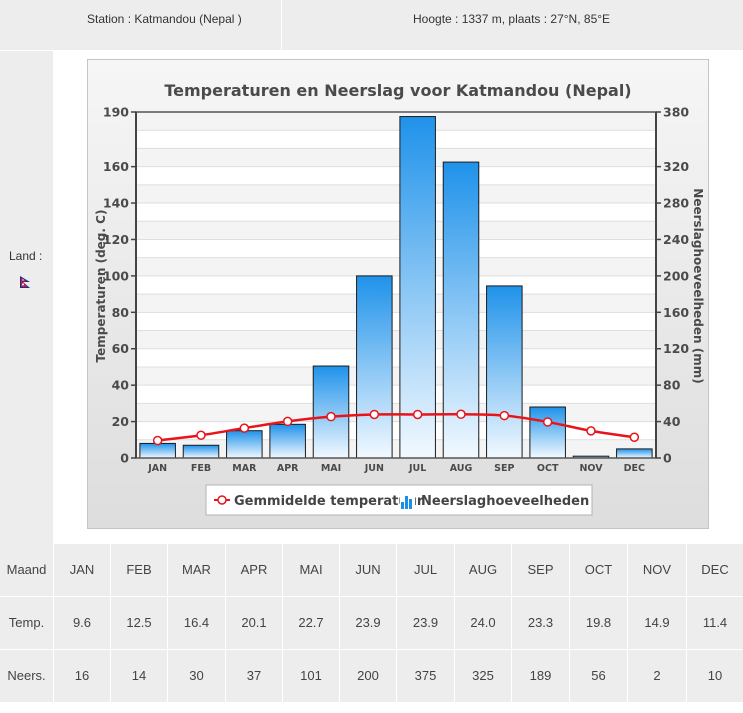 This screenshot has width=743, height=713. What do you see at coordinates (116, 166) in the screenshot?
I see `y-tick-label: 160` at bounding box center [116, 166].